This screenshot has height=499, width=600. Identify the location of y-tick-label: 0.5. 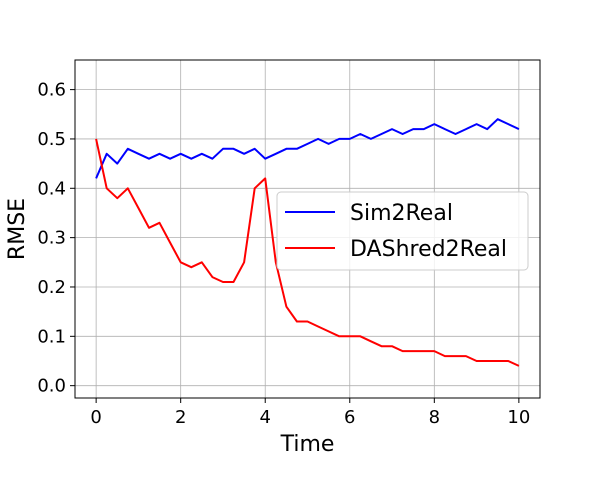
(51, 139).